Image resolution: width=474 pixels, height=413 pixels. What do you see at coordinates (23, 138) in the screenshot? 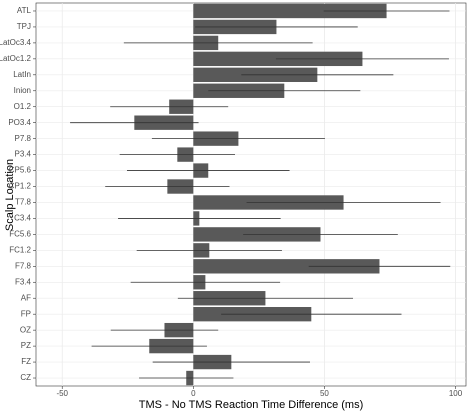
I see `y-tick-label: P7.8` at bounding box center [23, 138].